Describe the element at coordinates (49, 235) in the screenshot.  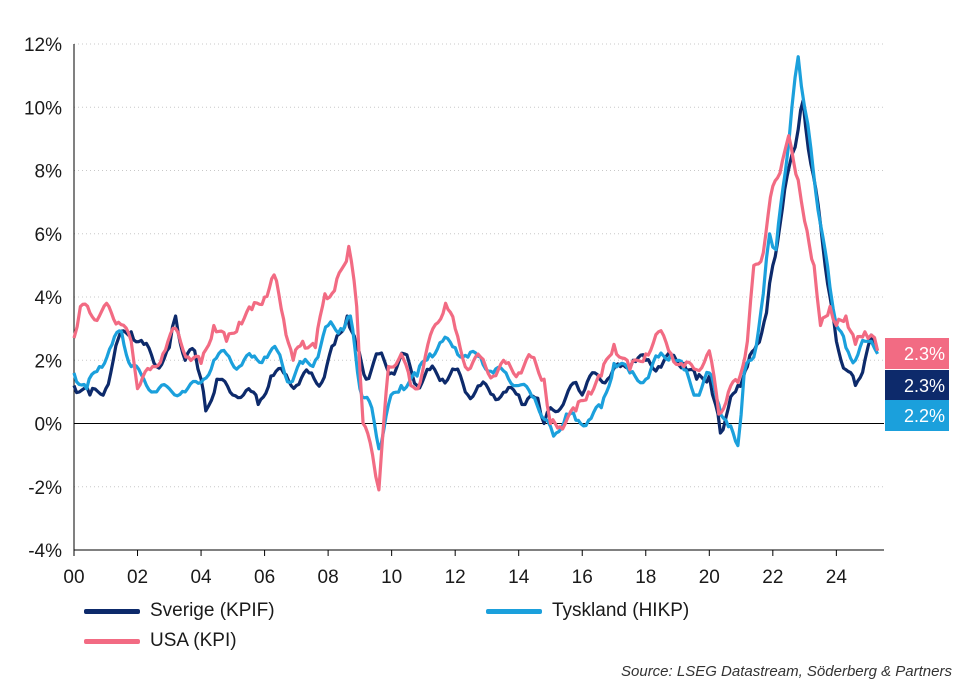
I see `y-tick-label: 6%` at that location.